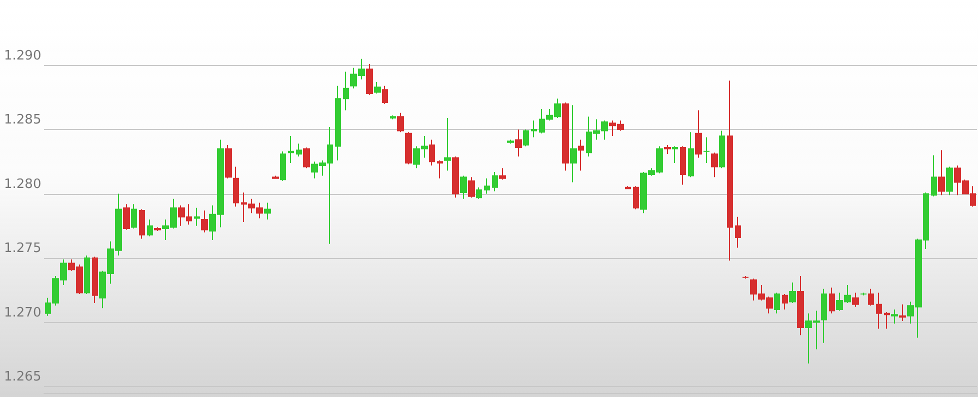  Describe the element at coordinates (23, 312) in the screenshot. I see `y-tick-label: 1.270` at that location.